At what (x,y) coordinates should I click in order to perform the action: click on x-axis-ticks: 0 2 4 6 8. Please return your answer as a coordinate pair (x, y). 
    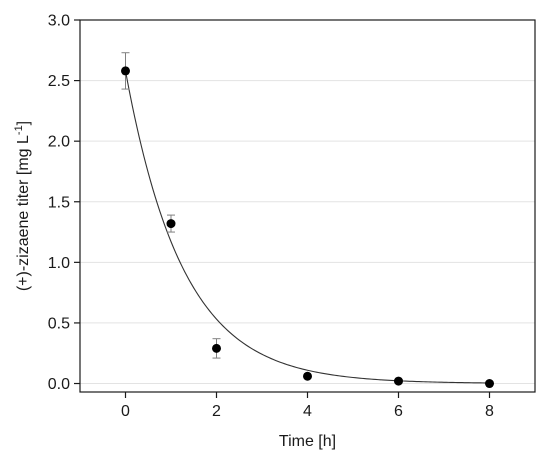
    Looking at the image, I should click on (307, 406).